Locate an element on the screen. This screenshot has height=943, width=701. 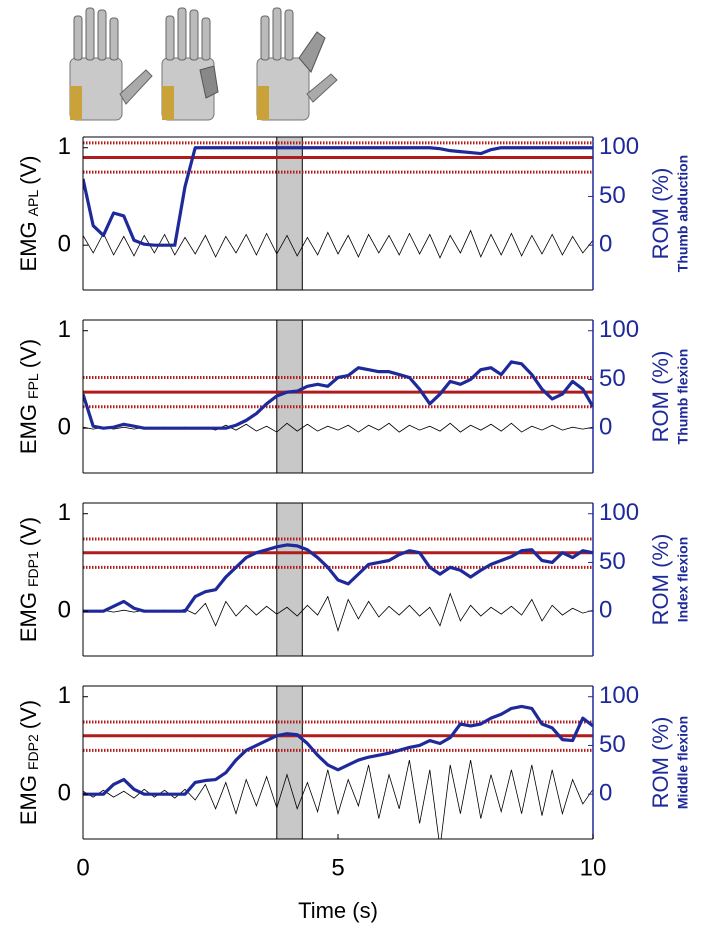
x-axis-label: Time (s) is located at coordinates (338, 910).